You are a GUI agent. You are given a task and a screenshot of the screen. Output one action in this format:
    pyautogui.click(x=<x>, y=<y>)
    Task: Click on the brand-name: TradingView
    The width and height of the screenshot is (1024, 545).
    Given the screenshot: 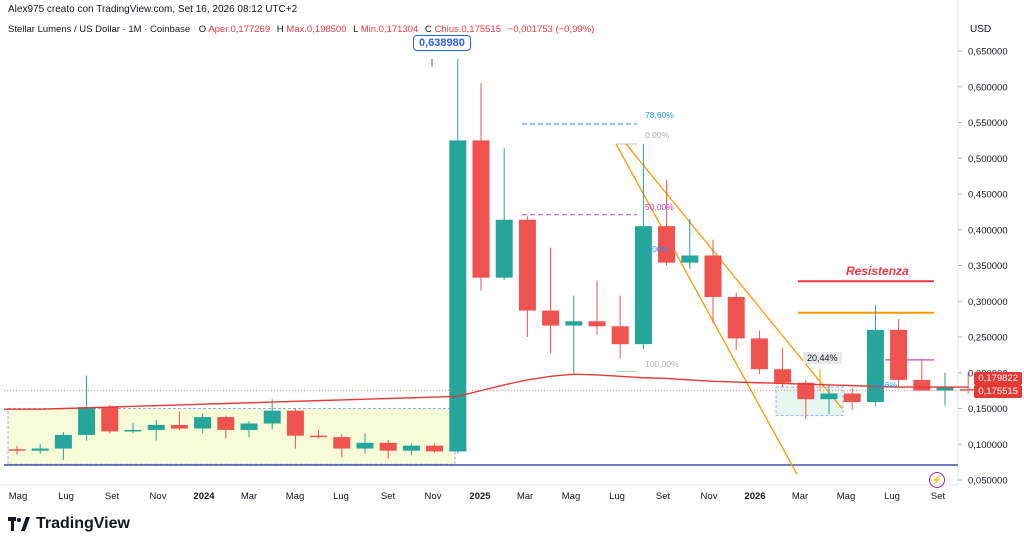 What is the action you would take?
    pyautogui.click(x=83, y=523)
    